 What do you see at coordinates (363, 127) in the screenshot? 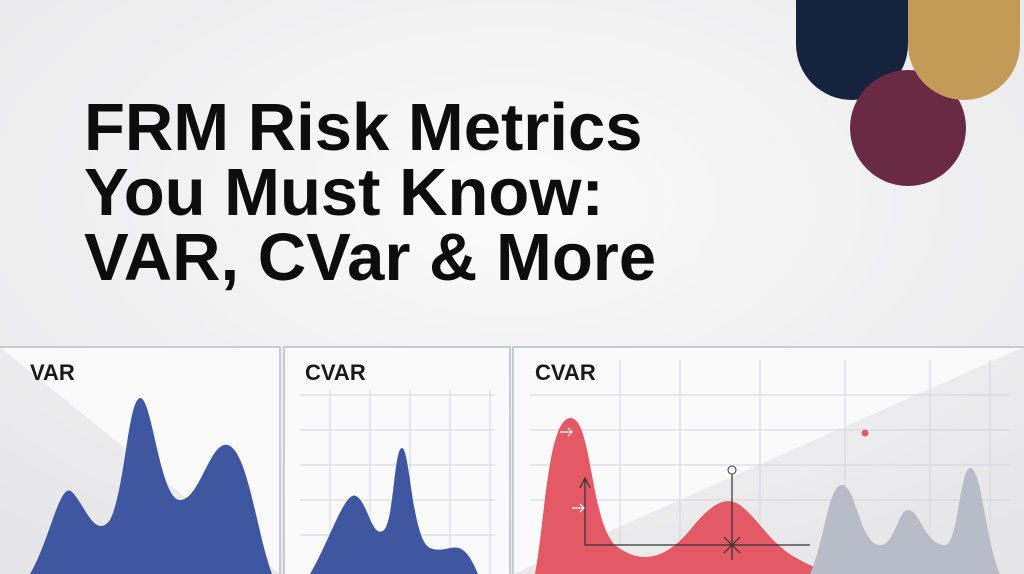
I see `title-line: FRM Risk Metrics` at bounding box center [363, 127].